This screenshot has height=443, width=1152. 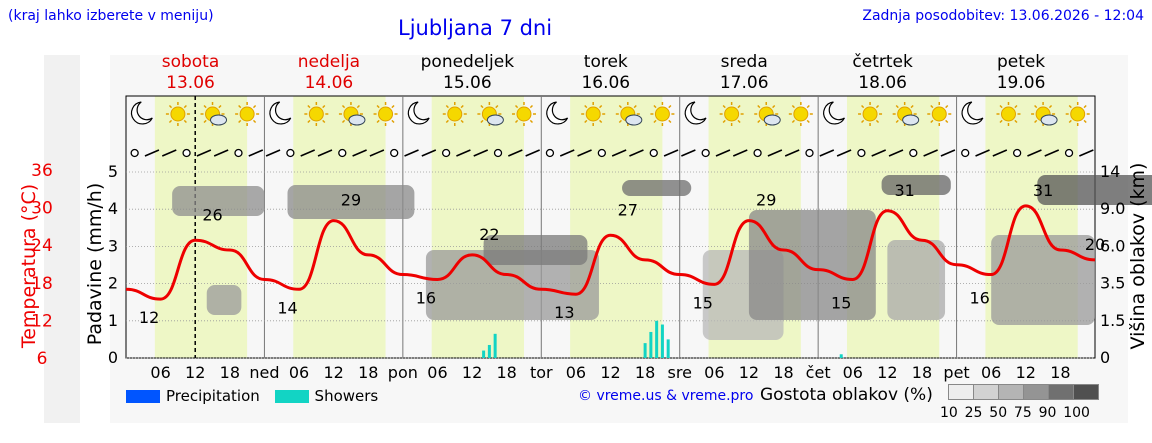 I want to click on density-scale-label: 90, so click(x=1047, y=413).